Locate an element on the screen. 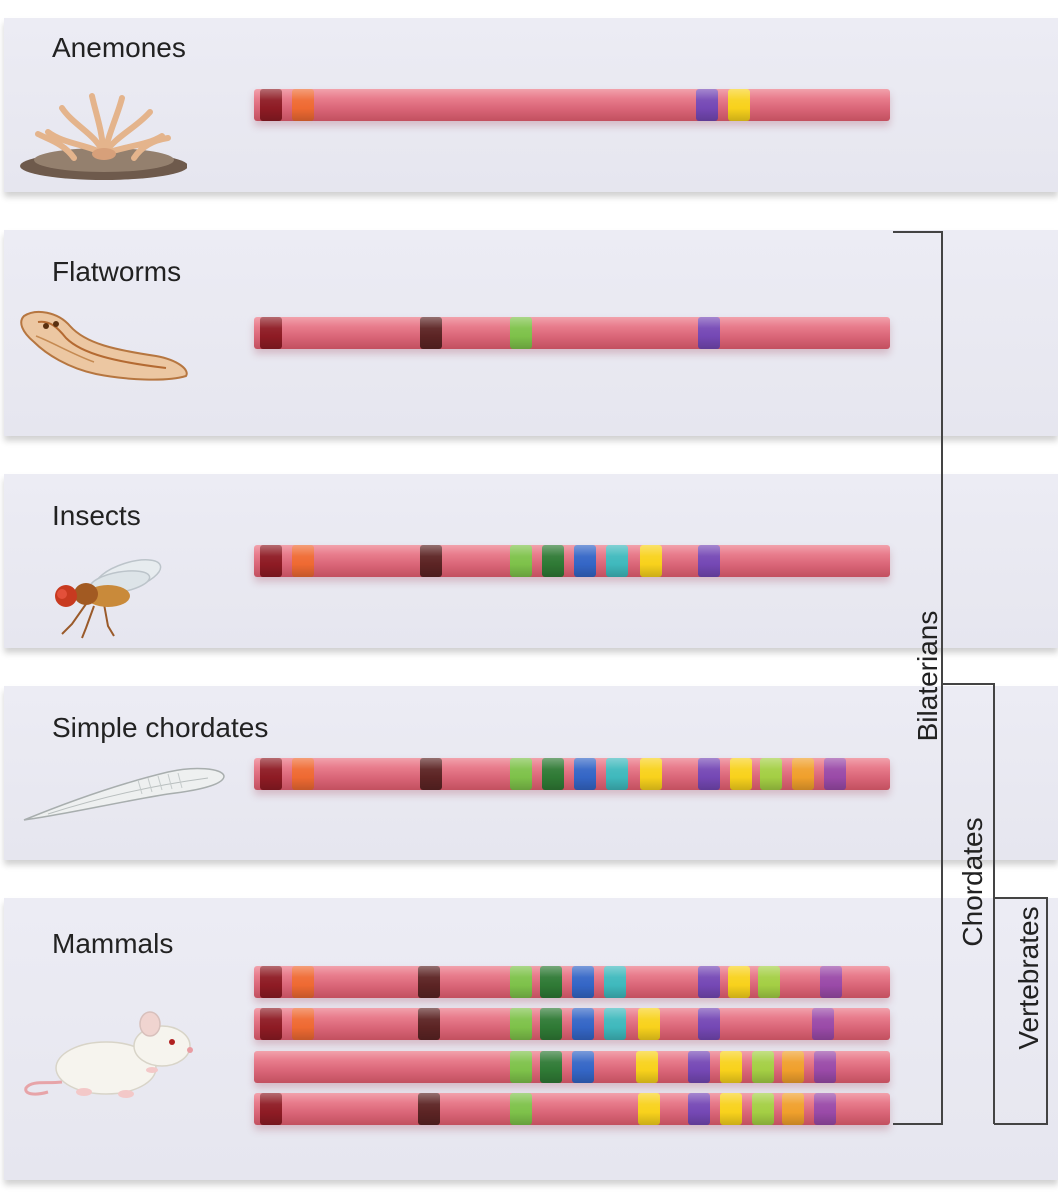 The height and width of the screenshot is (1200, 1058). bracket-label-chordates: Chordates is located at coordinates (972, 882).